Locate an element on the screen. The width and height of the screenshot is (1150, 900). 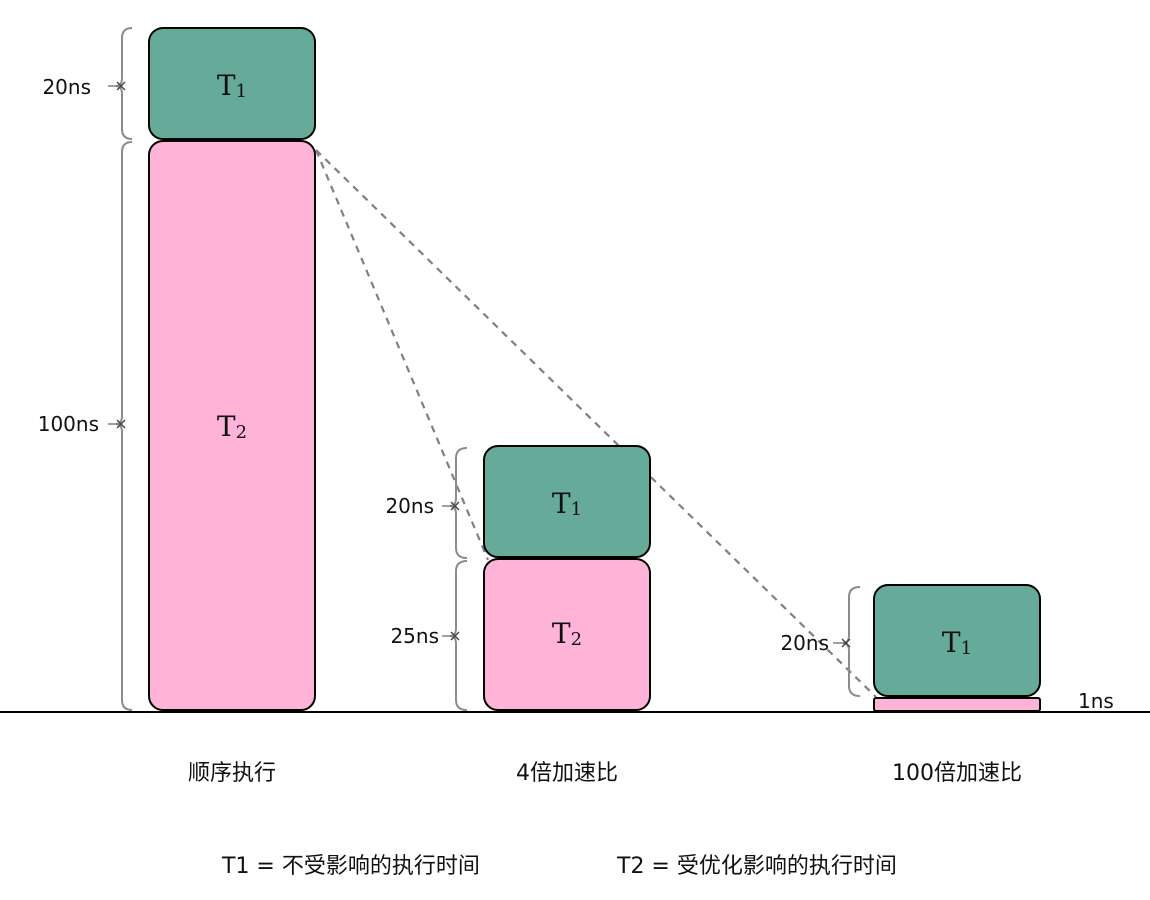
t2-brace-4x is located at coordinates (458, 635).